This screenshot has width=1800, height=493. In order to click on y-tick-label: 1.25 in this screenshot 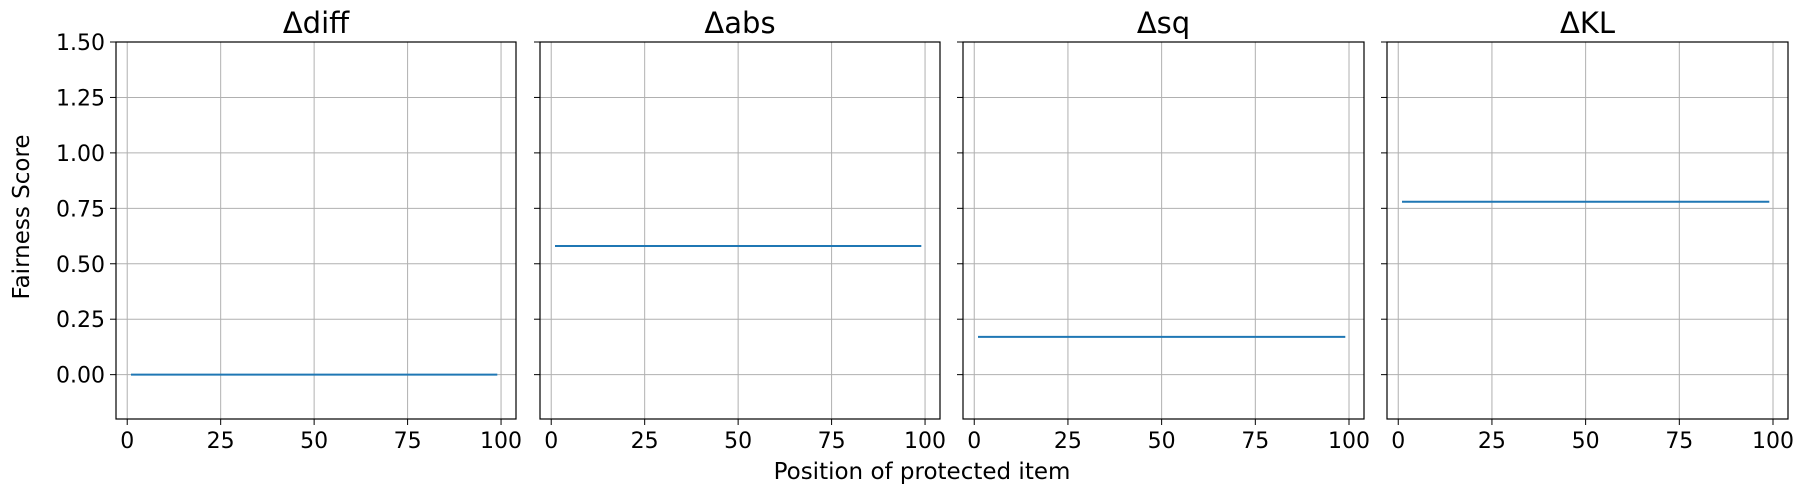, I will do `click(80, 98)`.